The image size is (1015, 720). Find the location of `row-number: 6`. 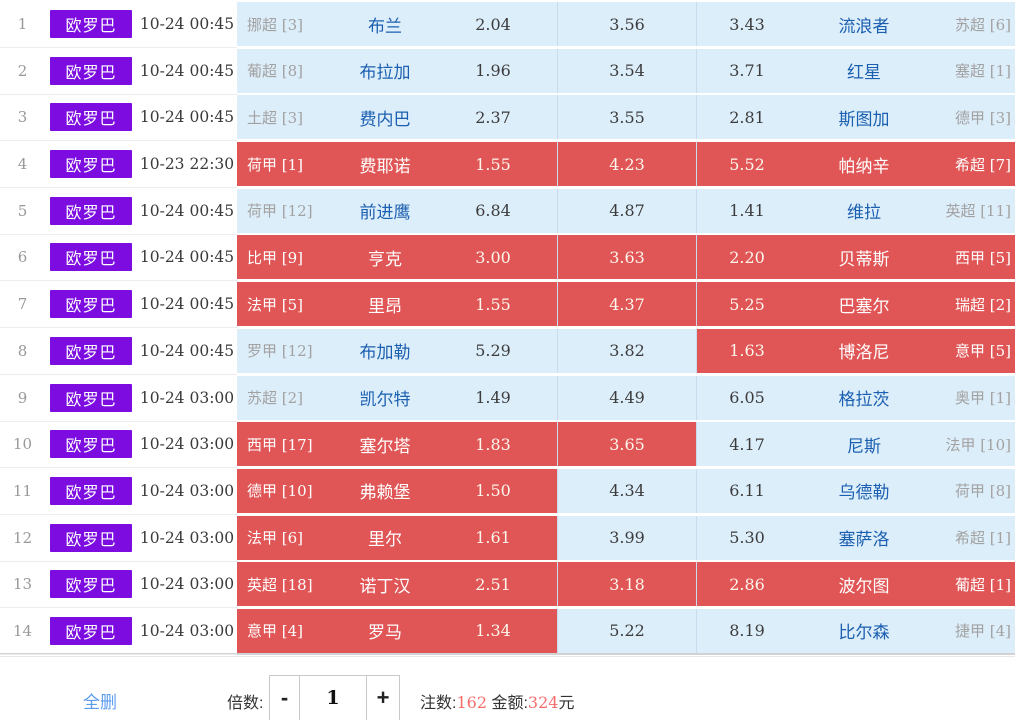

row-number: 6 is located at coordinates (22, 257).